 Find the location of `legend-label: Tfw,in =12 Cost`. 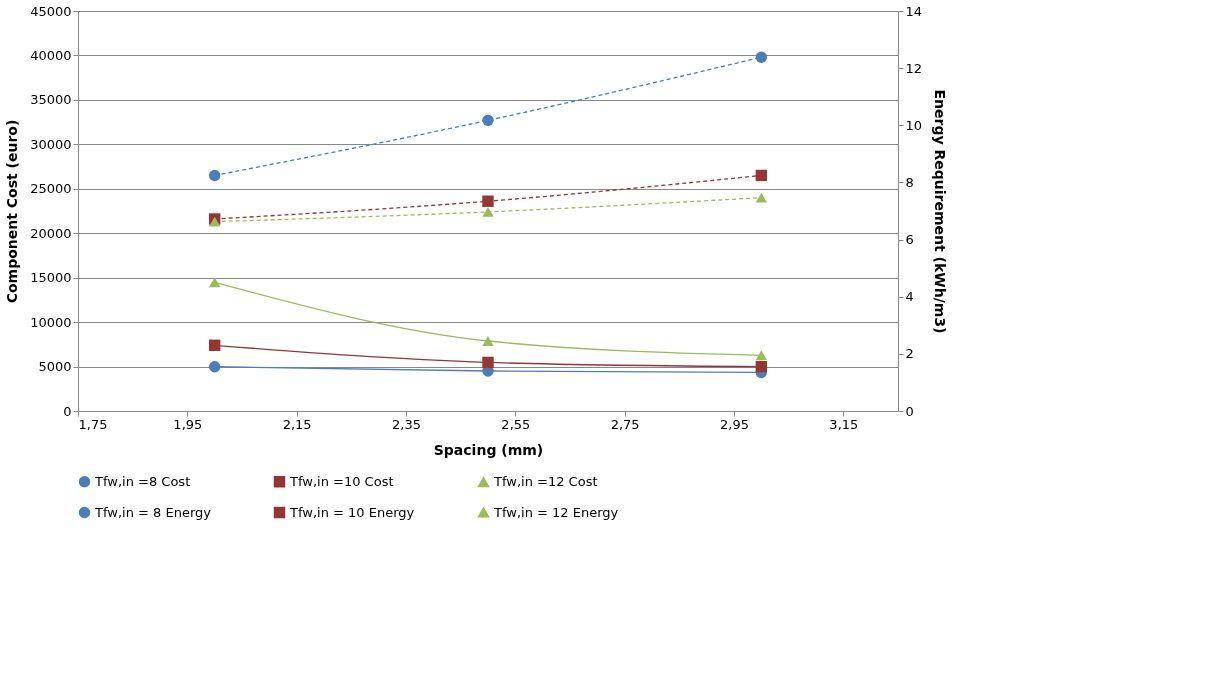

legend-label: Tfw,in =12 Cost is located at coordinates (545, 482).